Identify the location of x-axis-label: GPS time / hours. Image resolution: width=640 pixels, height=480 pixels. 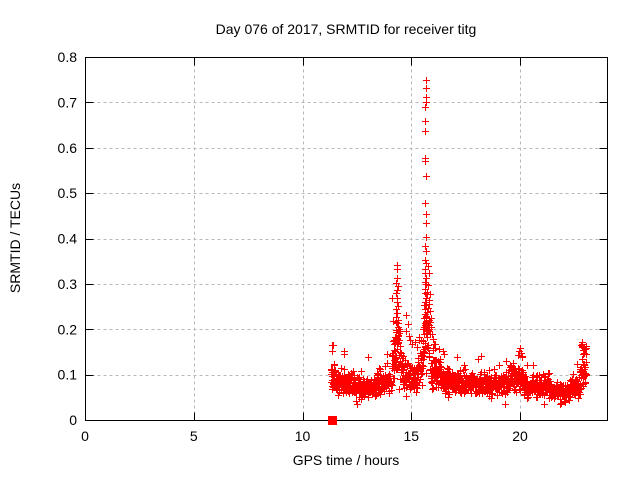
(346, 460).